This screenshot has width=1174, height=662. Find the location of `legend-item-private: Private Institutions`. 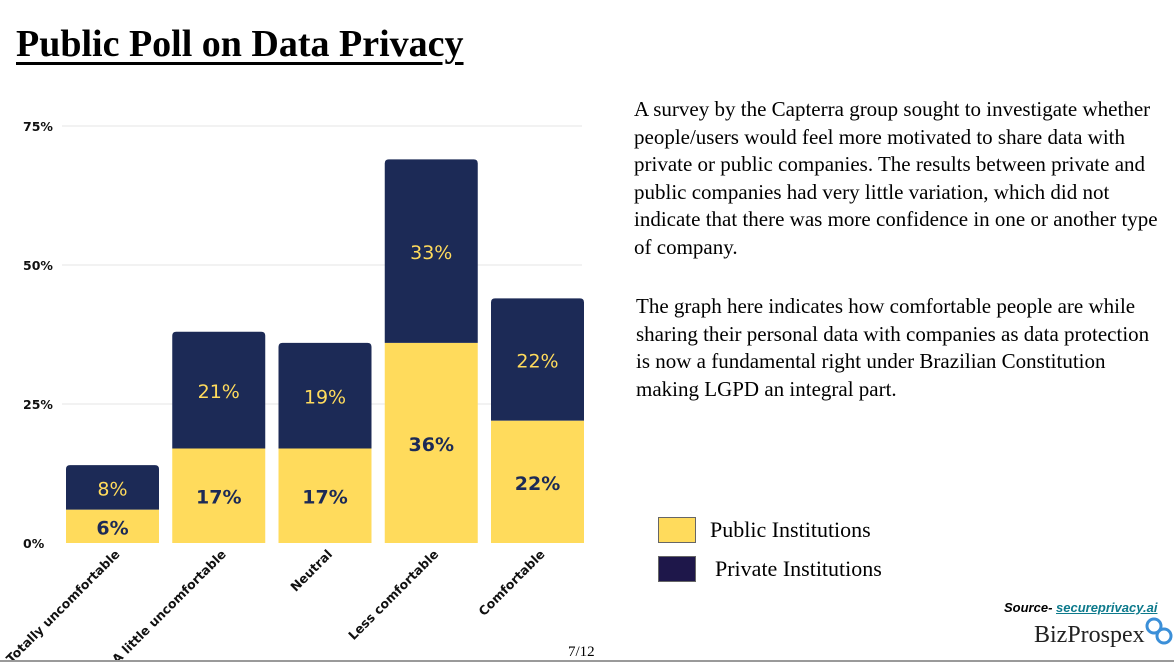

legend-item-private: Private Institutions is located at coordinates (770, 569).